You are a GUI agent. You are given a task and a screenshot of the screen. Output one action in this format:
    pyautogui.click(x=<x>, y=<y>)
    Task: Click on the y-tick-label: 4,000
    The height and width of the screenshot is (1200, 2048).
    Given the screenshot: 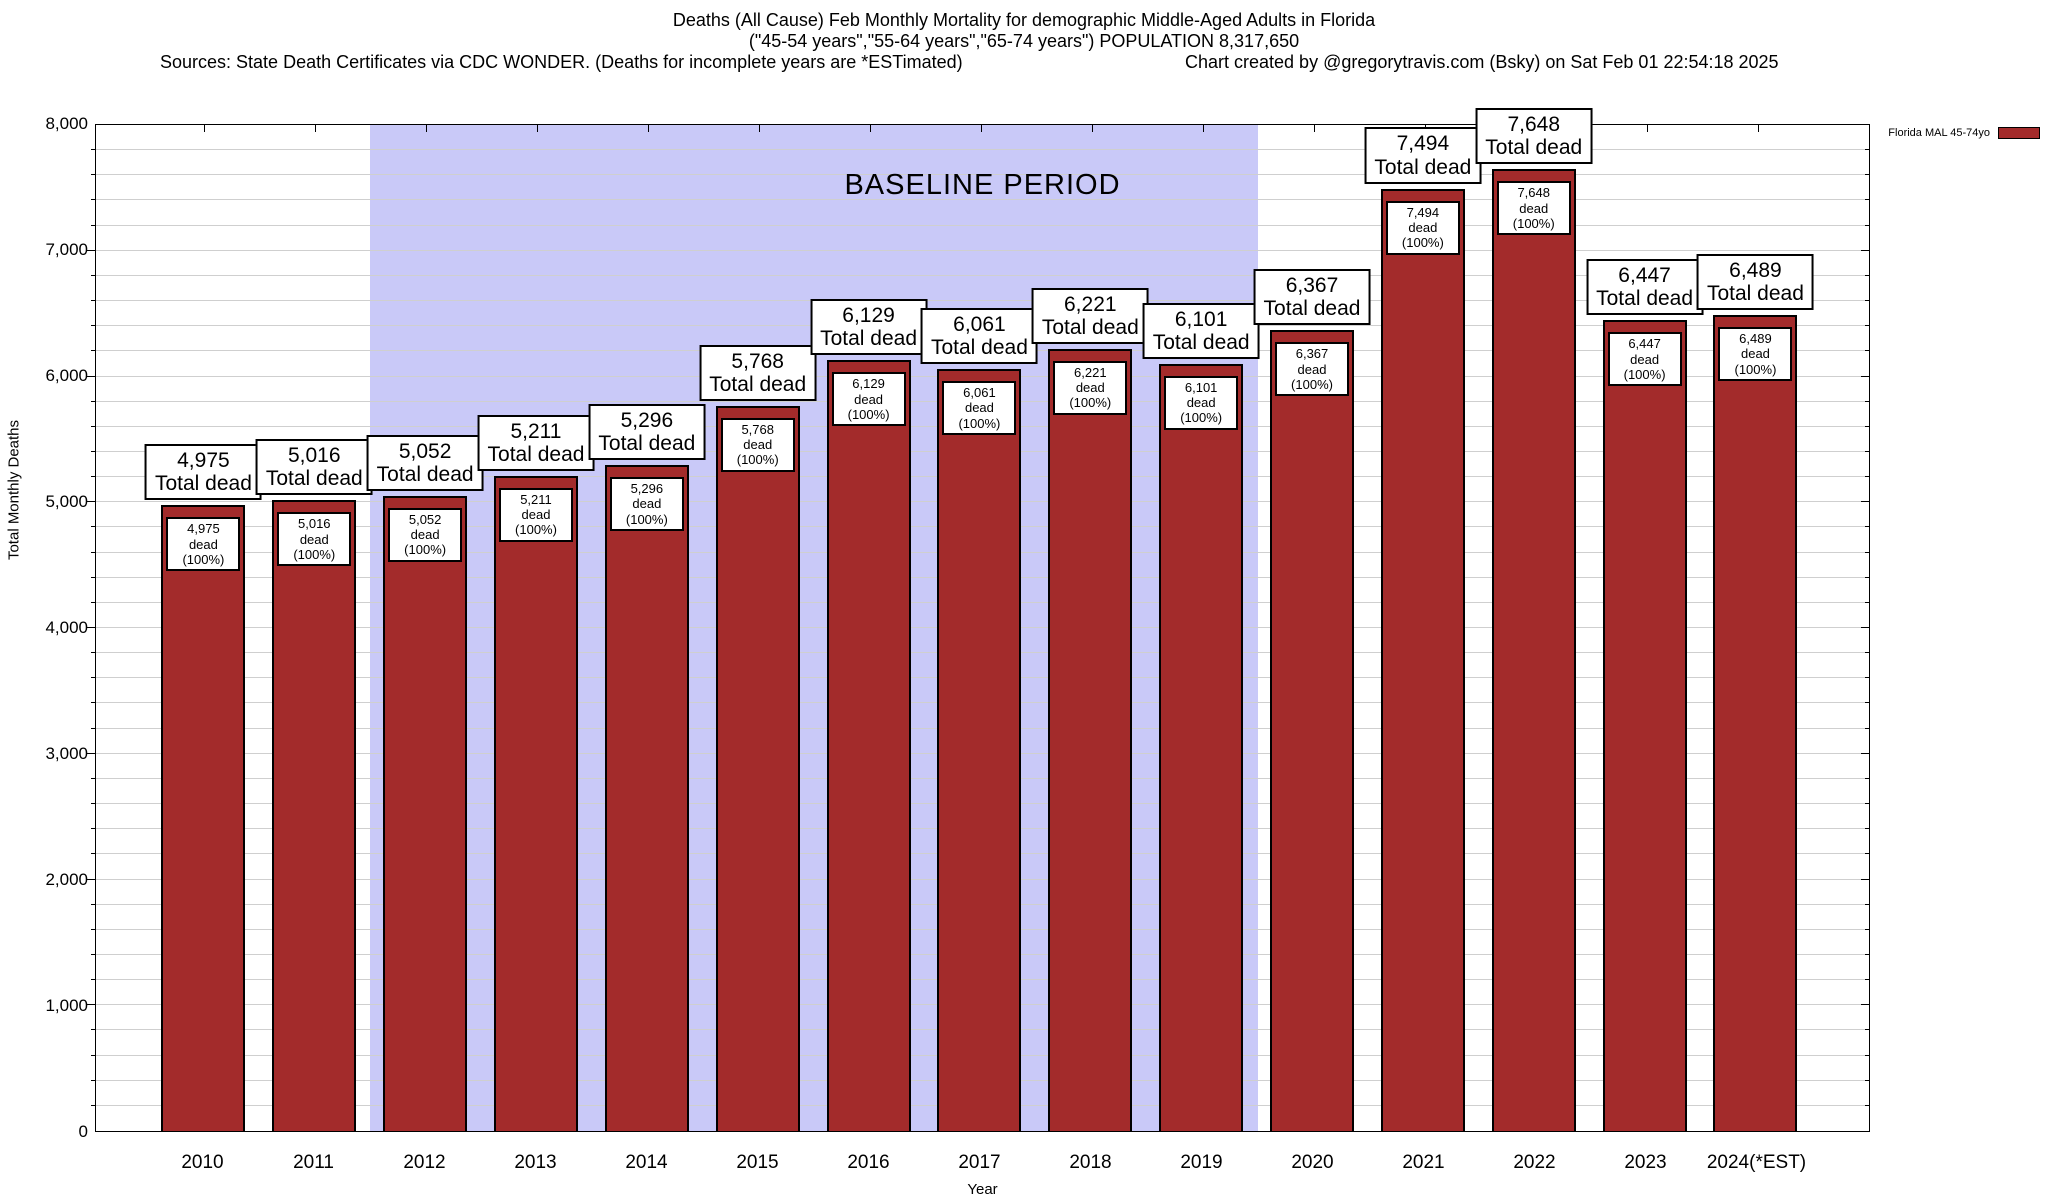 What is the action you would take?
    pyautogui.click(x=66, y=627)
    